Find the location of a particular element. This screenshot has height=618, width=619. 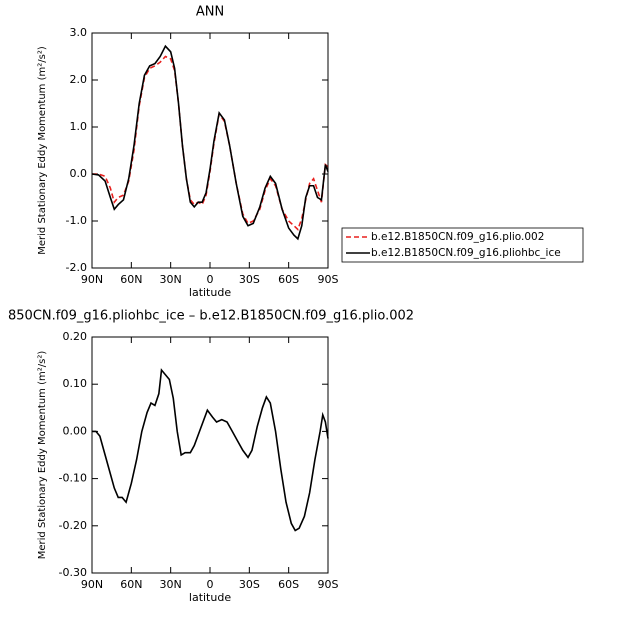

y-tick-label: -0.10 is located at coordinates (73, 478).